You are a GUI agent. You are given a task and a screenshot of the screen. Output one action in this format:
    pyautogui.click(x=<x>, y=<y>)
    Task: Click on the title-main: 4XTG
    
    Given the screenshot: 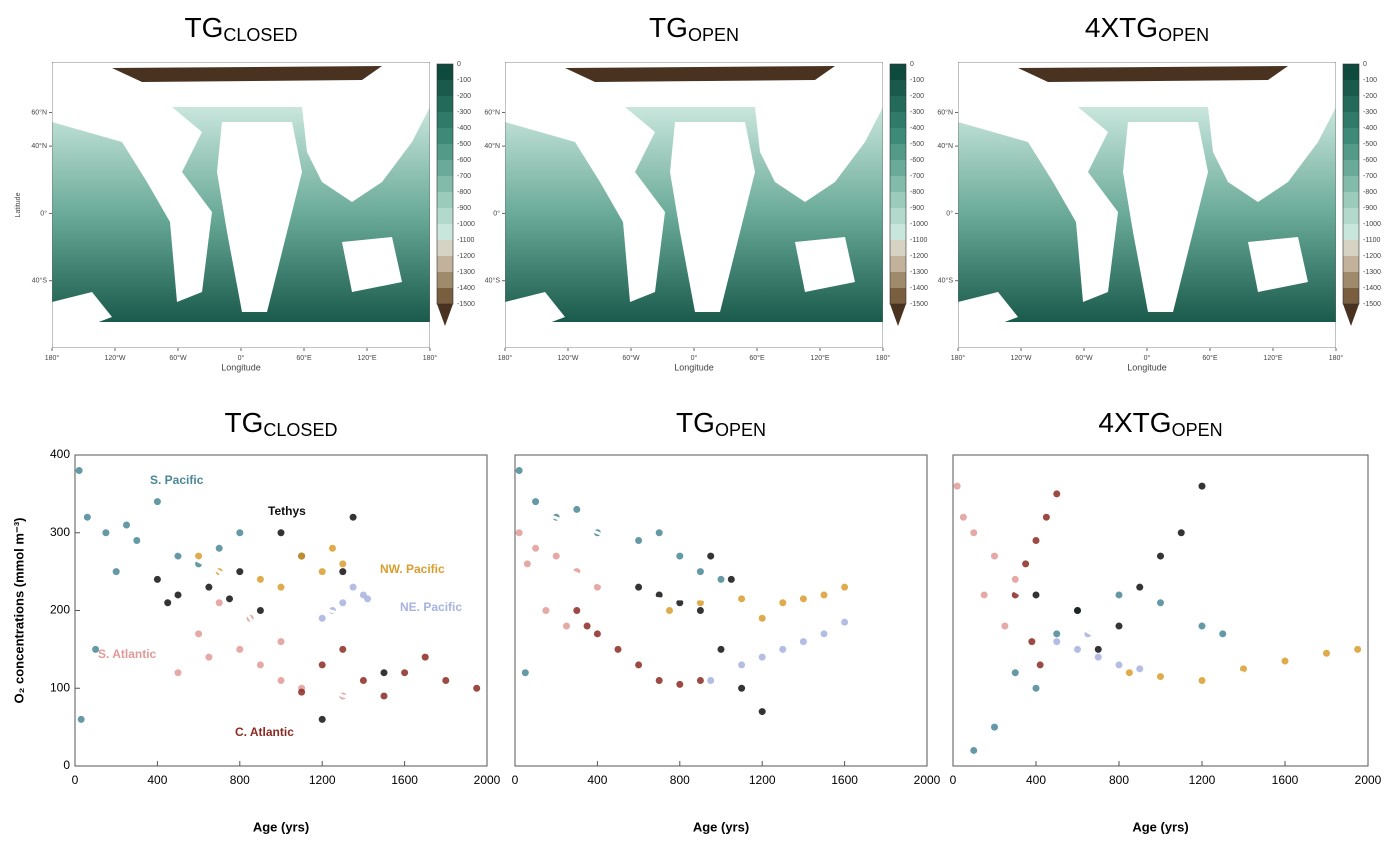 What is the action you would take?
    pyautogui.click(x=1121, y=27)
    